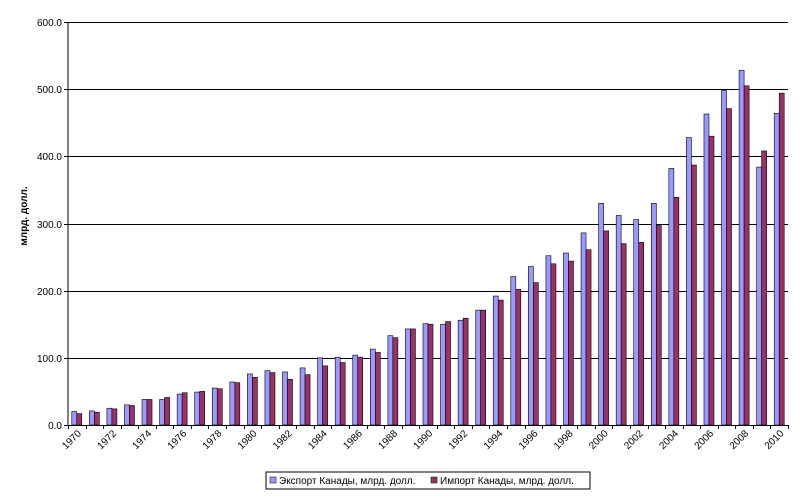  I want to click on bar-import-1988, so click(395, 381).